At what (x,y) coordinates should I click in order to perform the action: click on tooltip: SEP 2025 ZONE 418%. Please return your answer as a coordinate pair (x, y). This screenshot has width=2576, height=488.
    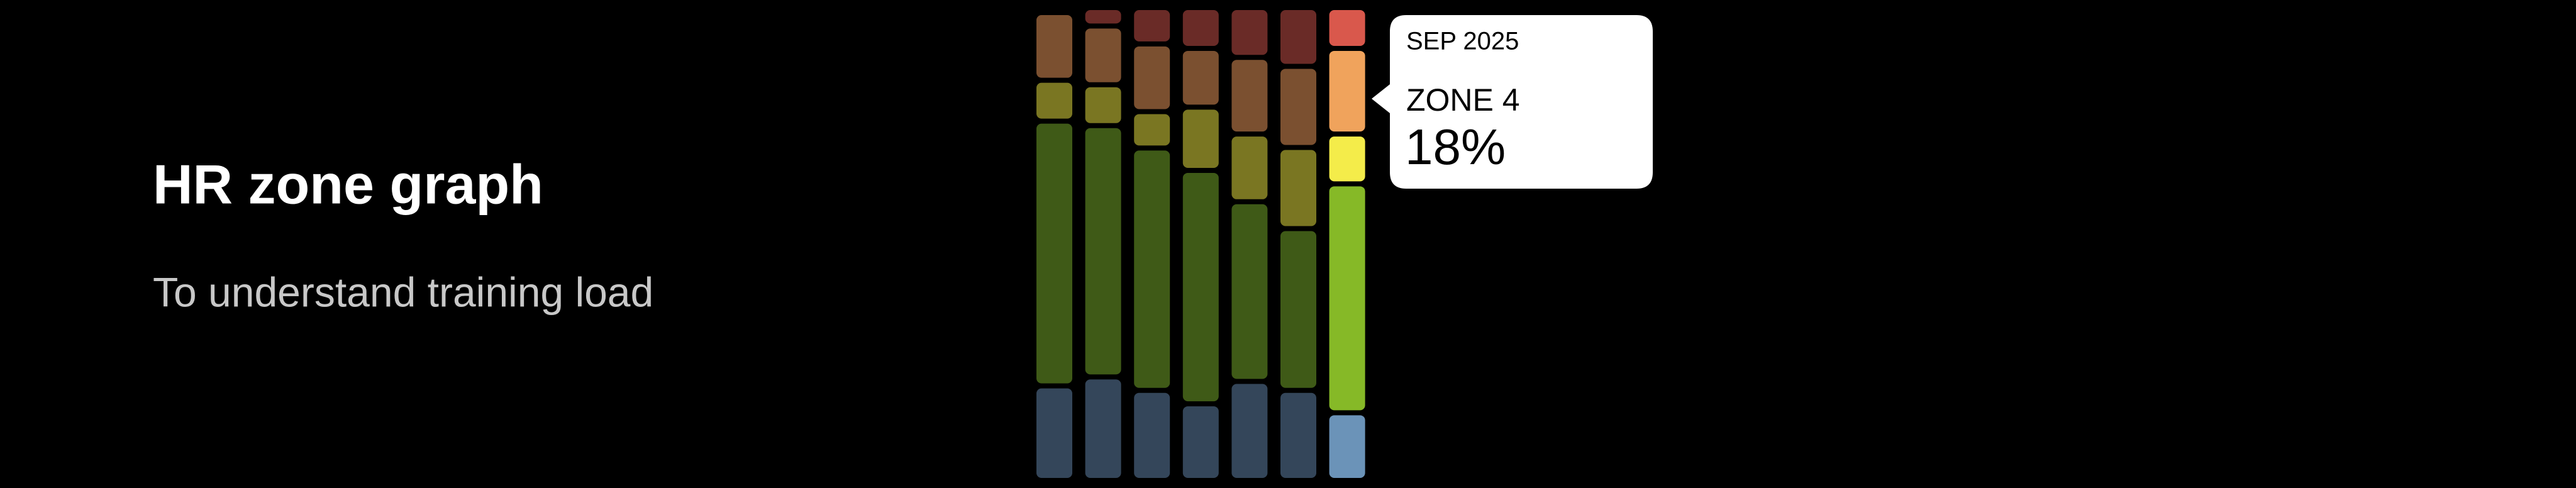
    Looking at the image, I should click on (1512, 102).